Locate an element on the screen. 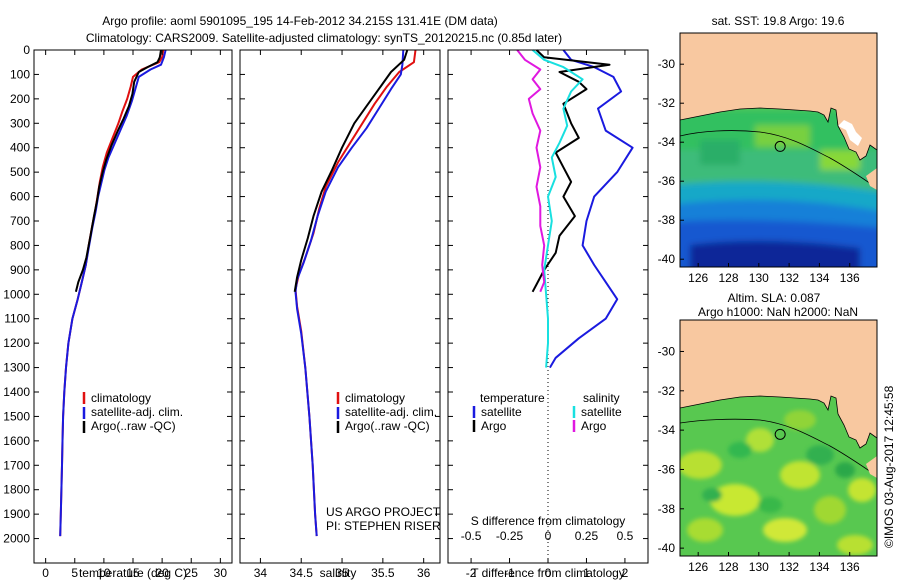  credit-project: US ARGO PROJECT is located at coordinates (383, 512).